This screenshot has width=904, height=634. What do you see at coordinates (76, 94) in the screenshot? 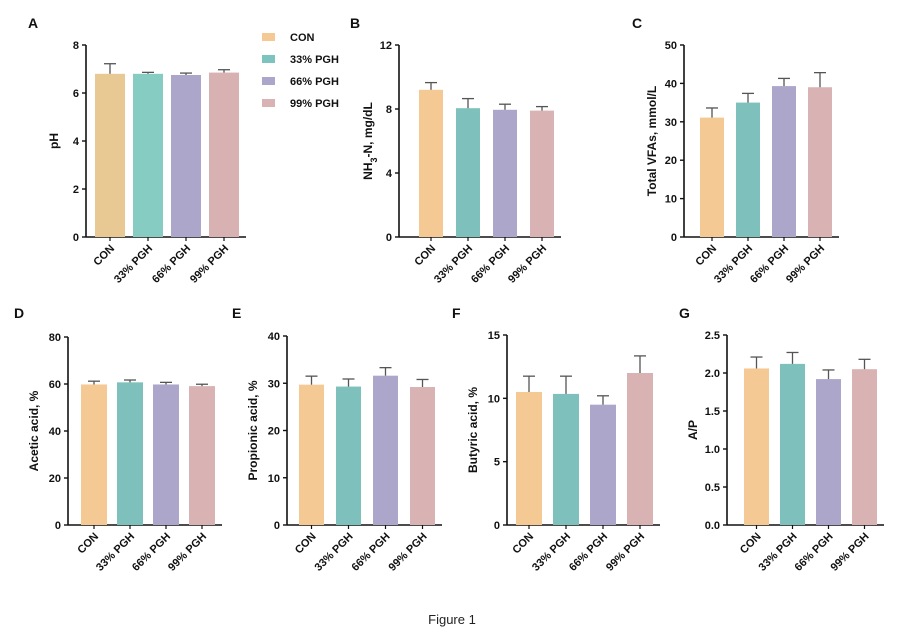
I see `y-tick-label: 6` at bounding box center [76, 94].